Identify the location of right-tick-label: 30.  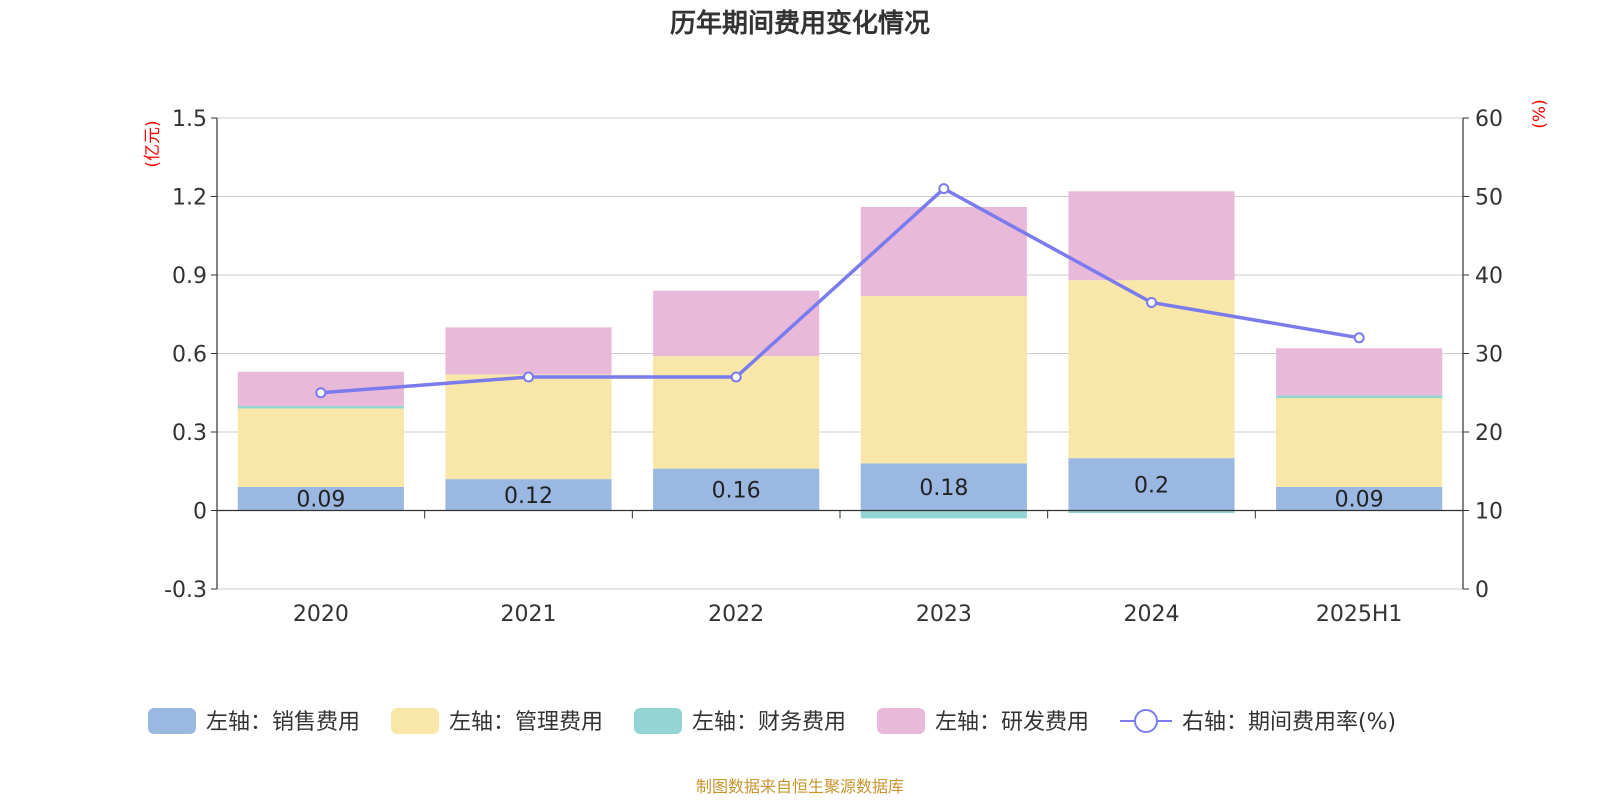
(1489, 355).